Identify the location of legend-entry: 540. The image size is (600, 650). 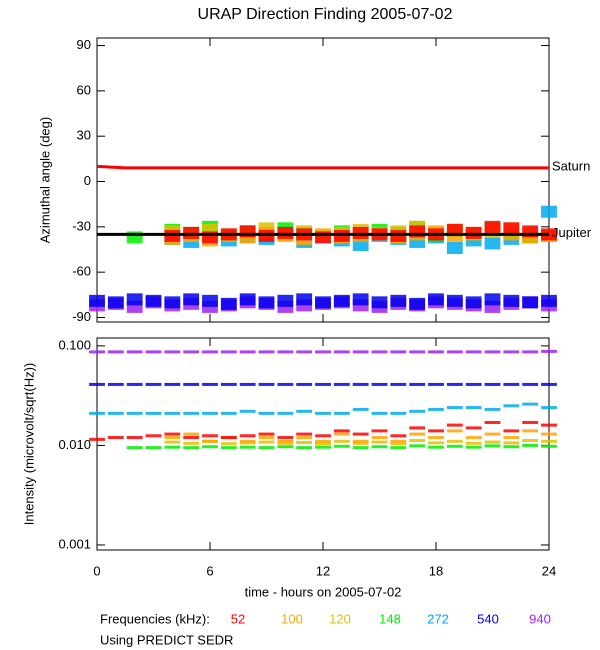
(488, 618).